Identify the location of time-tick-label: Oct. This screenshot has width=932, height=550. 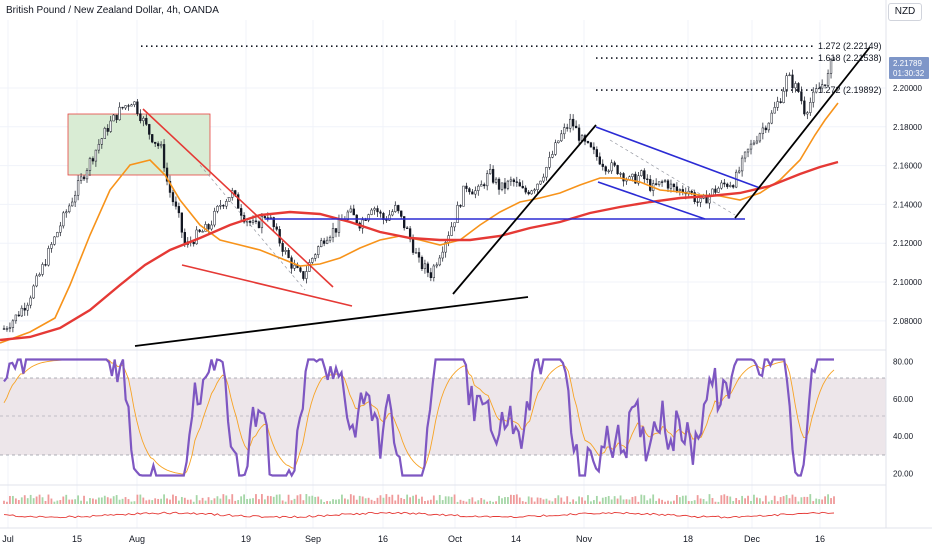
(455, 539).